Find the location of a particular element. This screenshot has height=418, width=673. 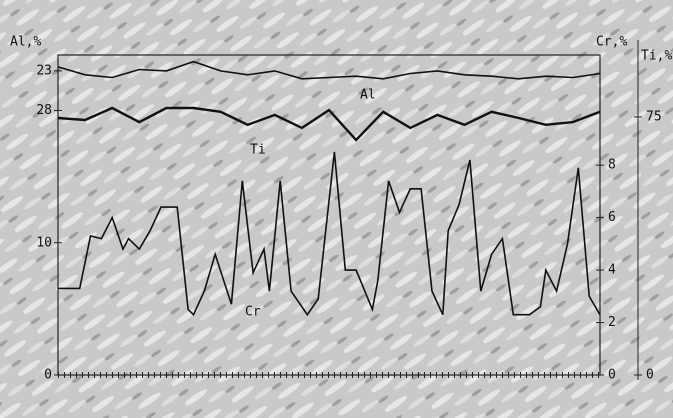

y2-tick-label: 2 is located at coordinates (612, 322).